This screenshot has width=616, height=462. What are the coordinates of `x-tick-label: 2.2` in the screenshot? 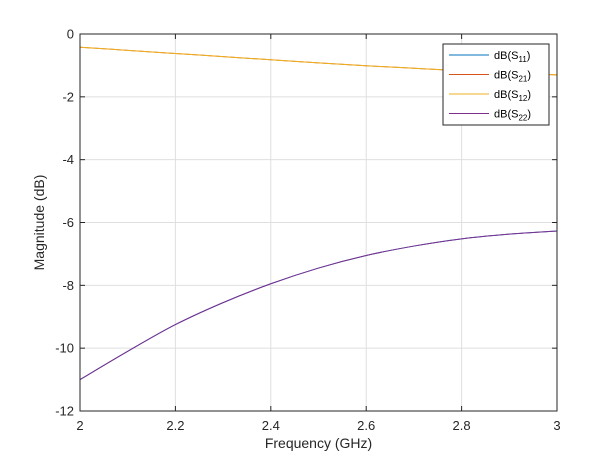 It's located at (175, 425).